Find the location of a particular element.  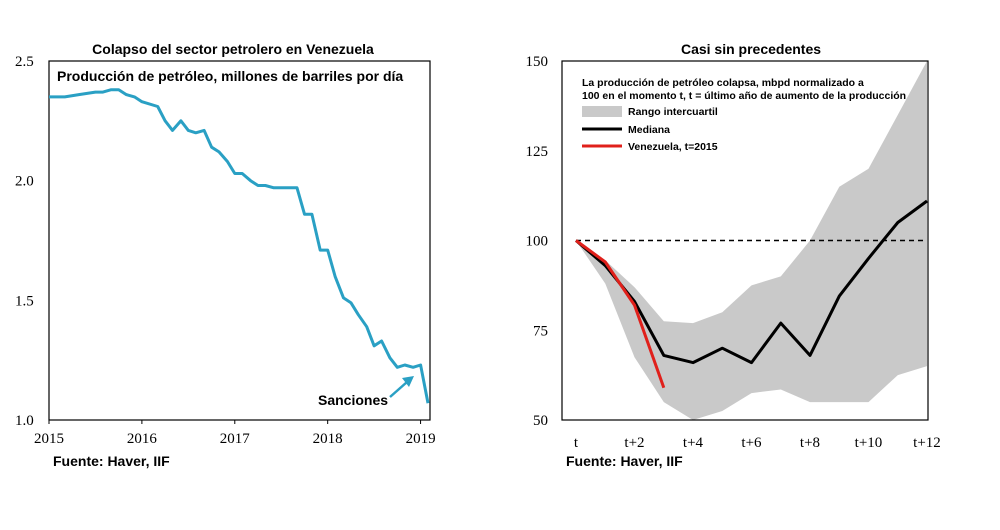

right-y-axis: 150 125 100 75 50 is located at coordinates (537, 241).